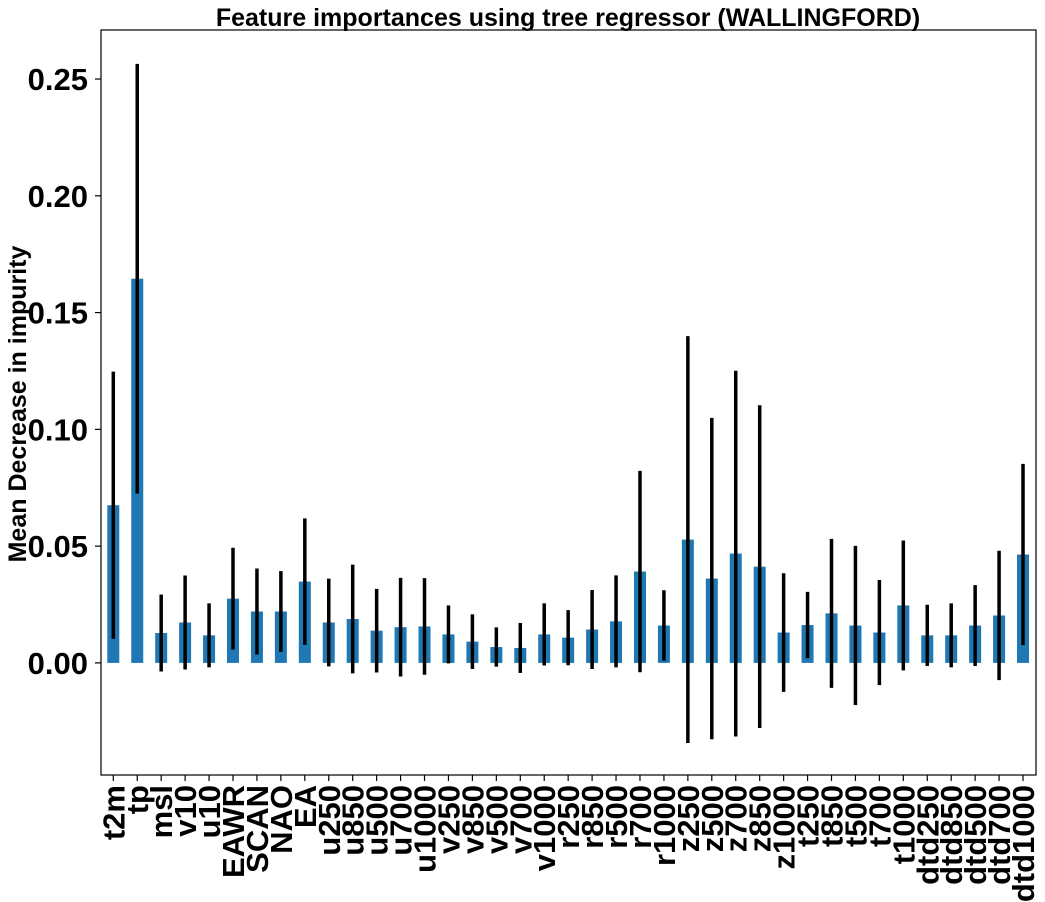  What do you see at coordinates (664, 825) in the screenshot?
I see `x-tick-label: r1000` at bounding box center [664, 825].